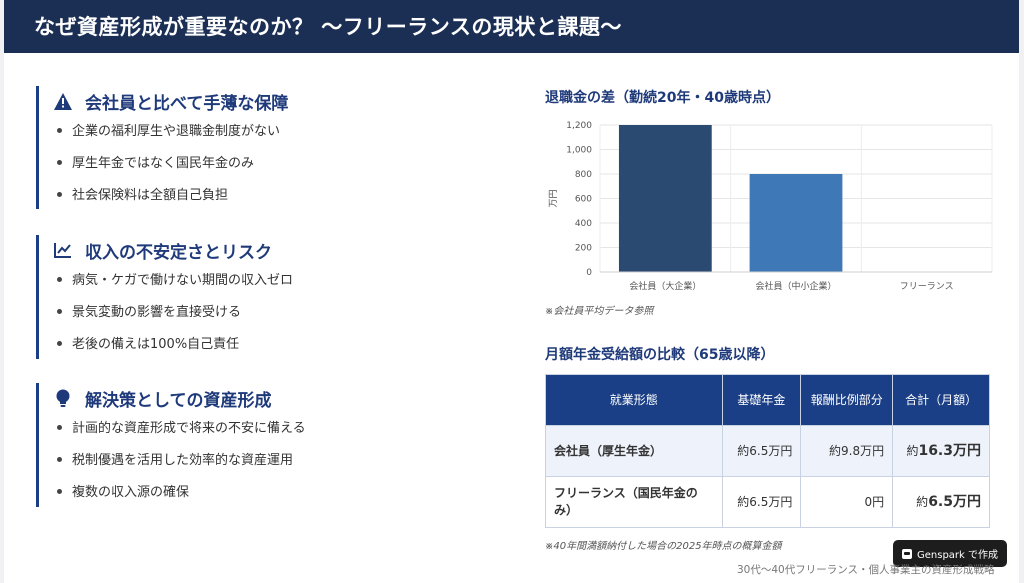 Image resolution: width=1024 pixels, height=583 pixels. Describe the element at coordinates (178, 252) in the screenshot. I see `section-title: 収入の不安定さとリスク` at that location.